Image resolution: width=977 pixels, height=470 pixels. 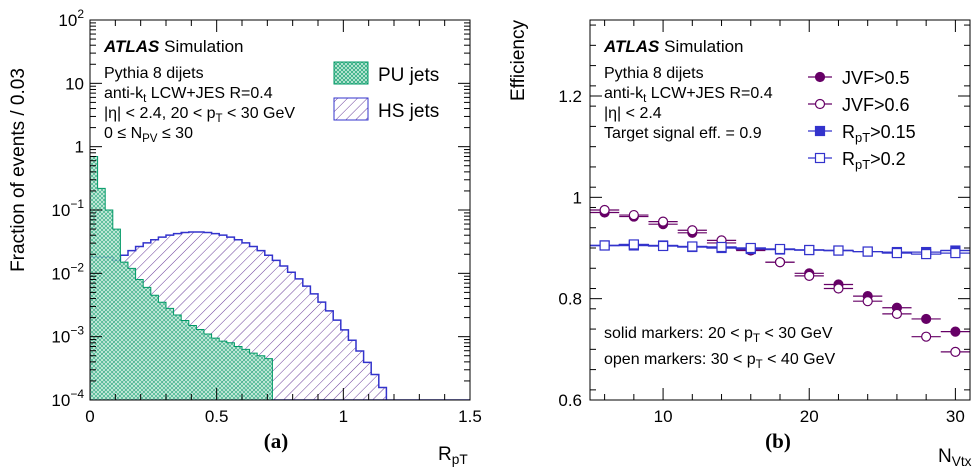 I want to click on panel-label: (a), so click(x=276, y=441).